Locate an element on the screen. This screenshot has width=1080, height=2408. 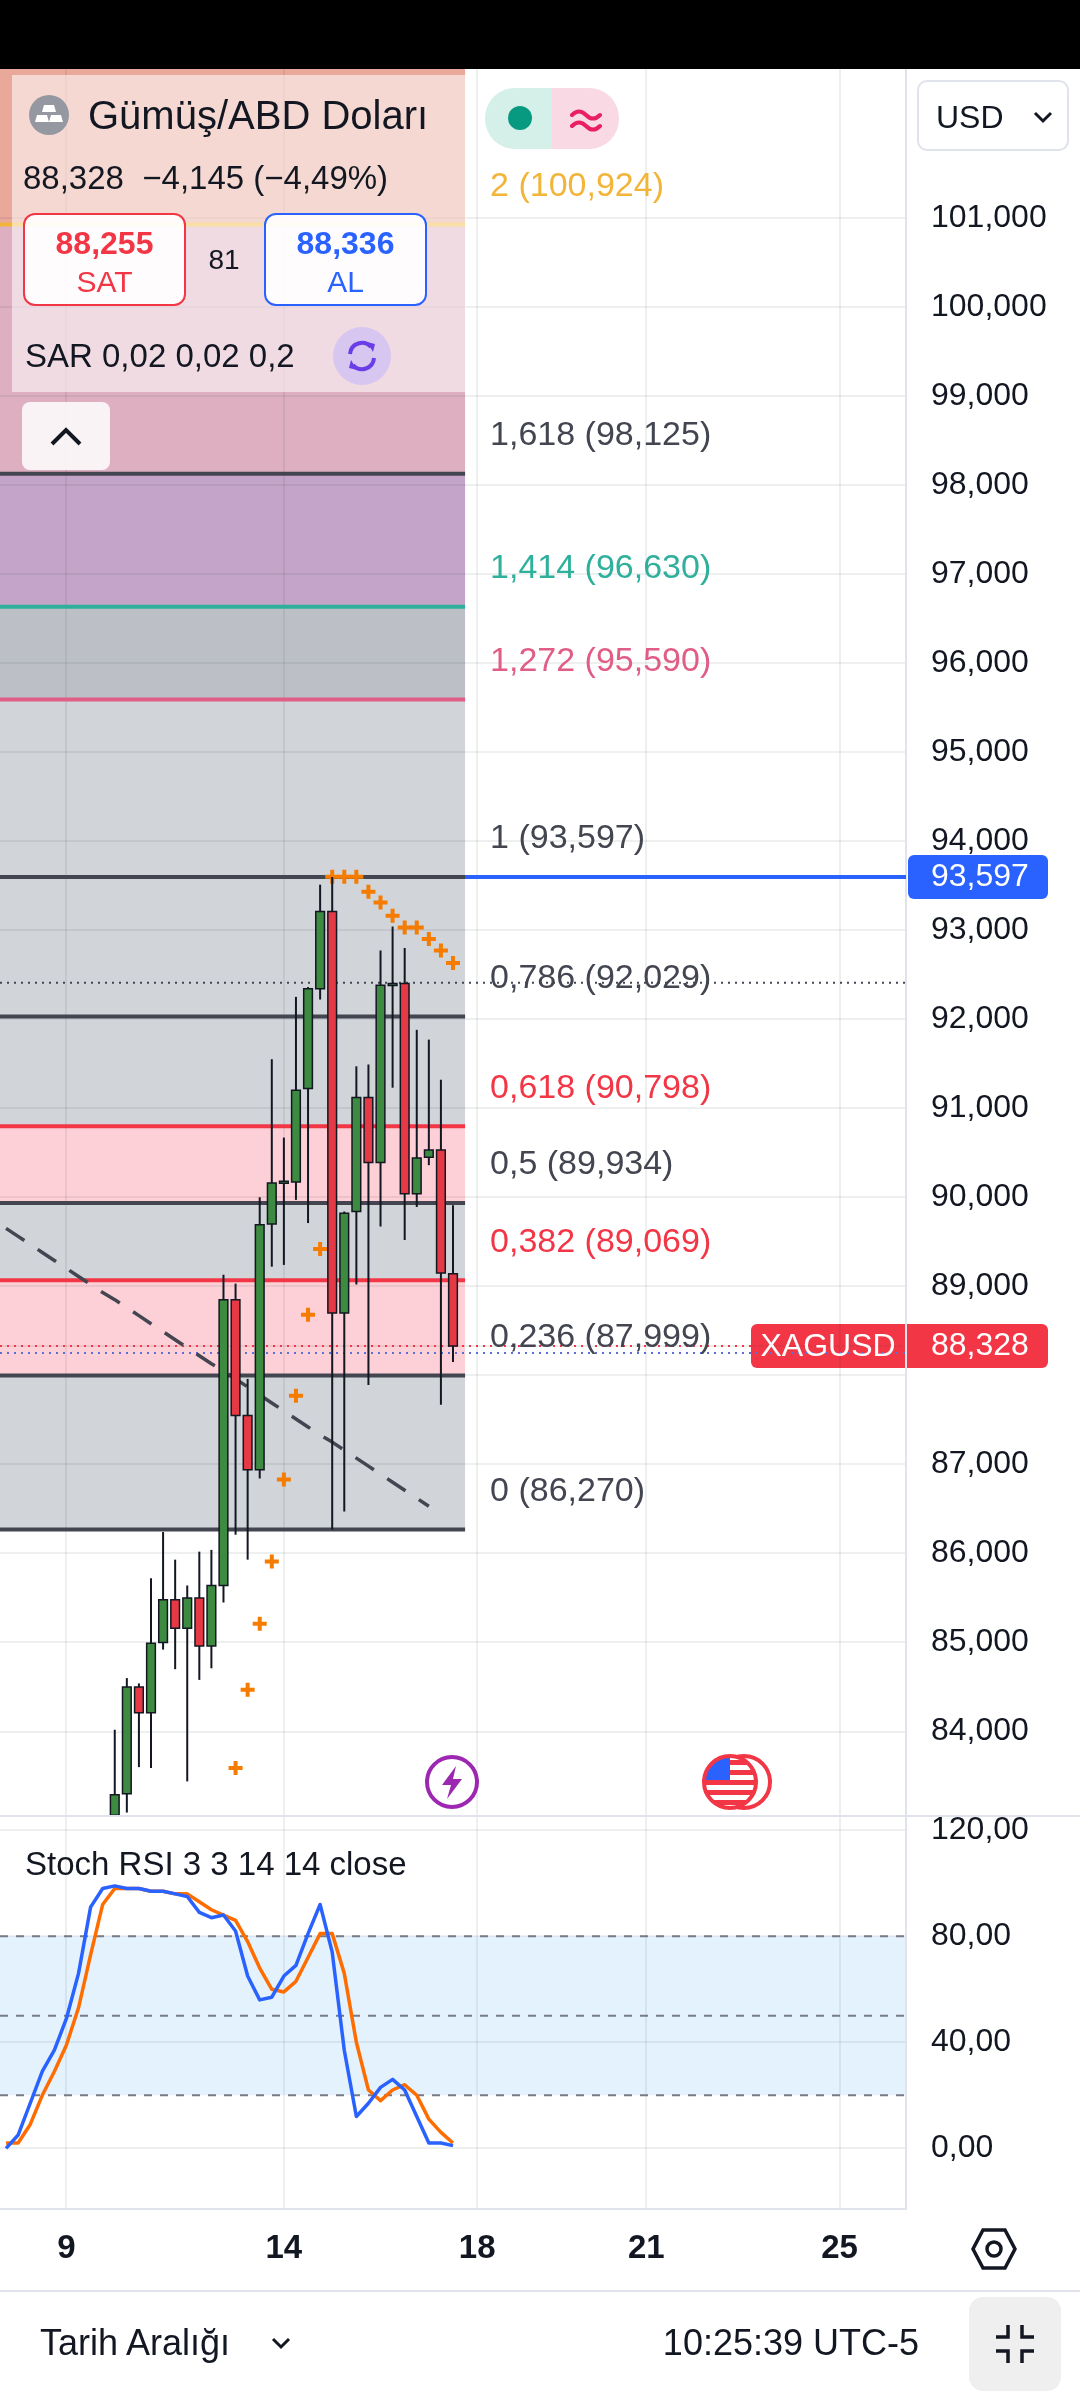
y-tick-label: 85,000 is located at coordinates (980, 1640).